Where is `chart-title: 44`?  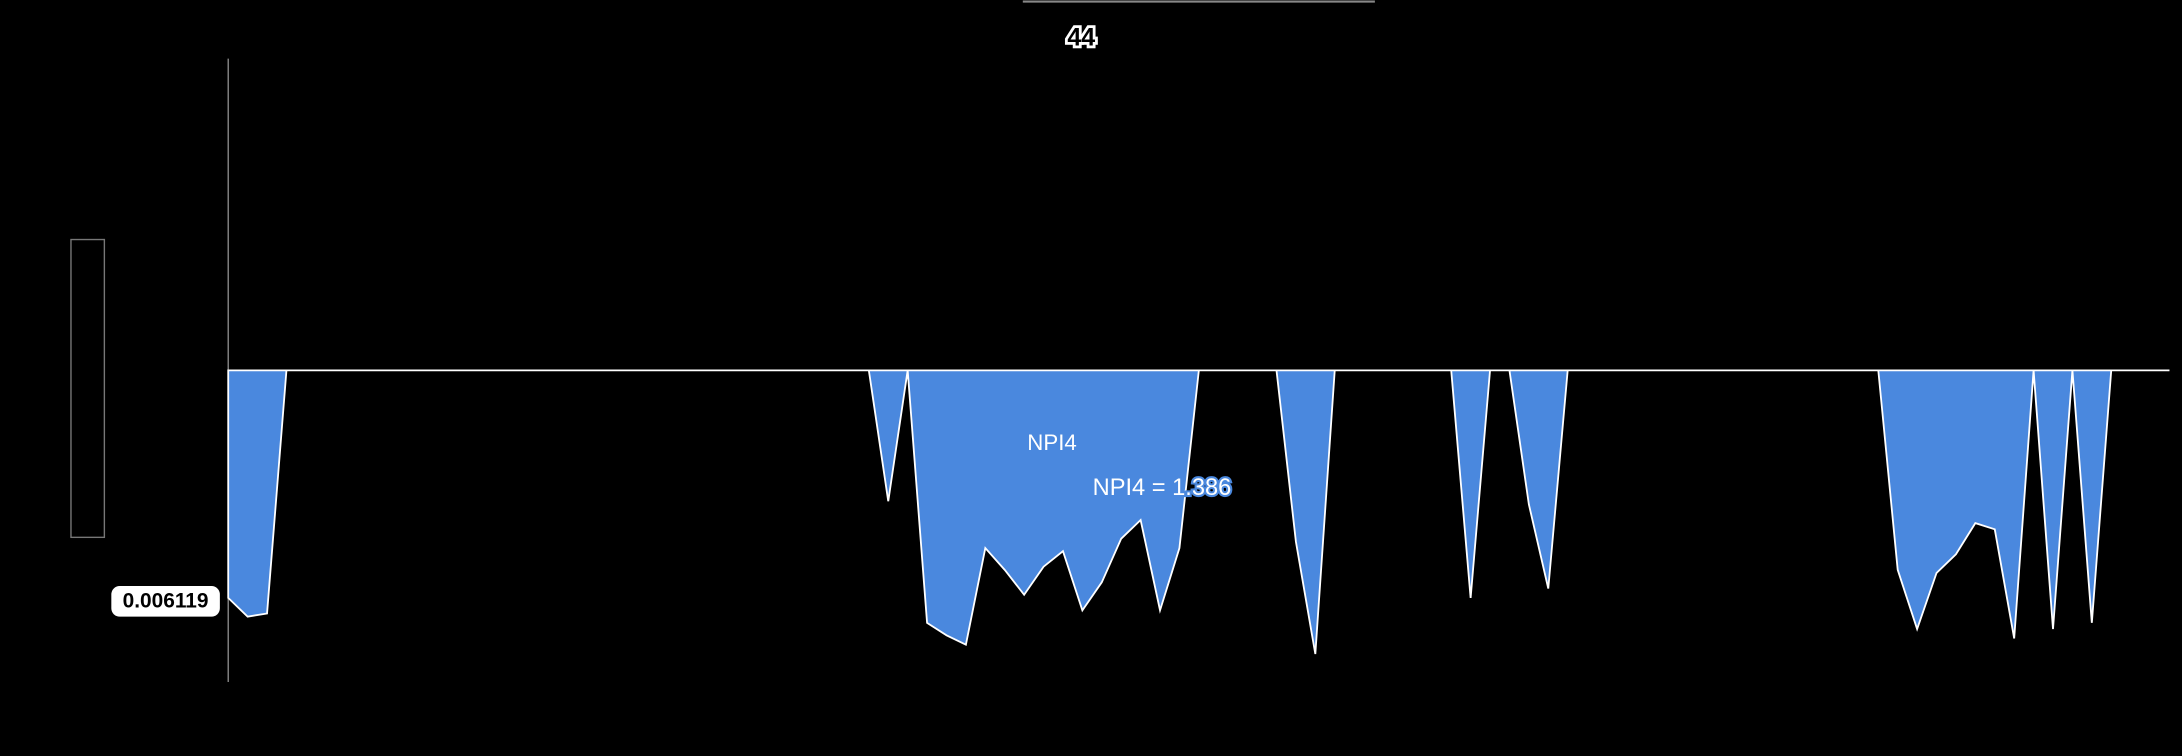
chart-title: 44 is located at coordinates (1081, 38).